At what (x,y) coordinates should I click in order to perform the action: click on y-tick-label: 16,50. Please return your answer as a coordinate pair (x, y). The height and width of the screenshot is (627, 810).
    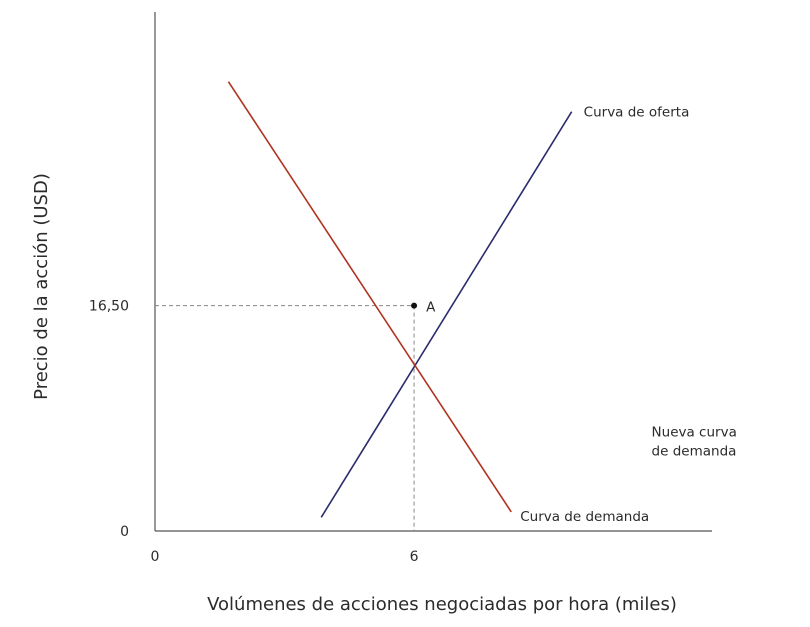
    Looking at the image, I should click on (109, 307).